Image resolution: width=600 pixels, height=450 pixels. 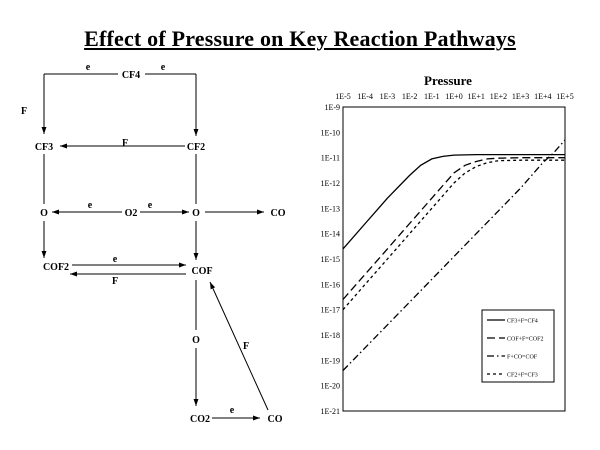 I want to click on edge-co-to-cof, so click(x=239, y=346).